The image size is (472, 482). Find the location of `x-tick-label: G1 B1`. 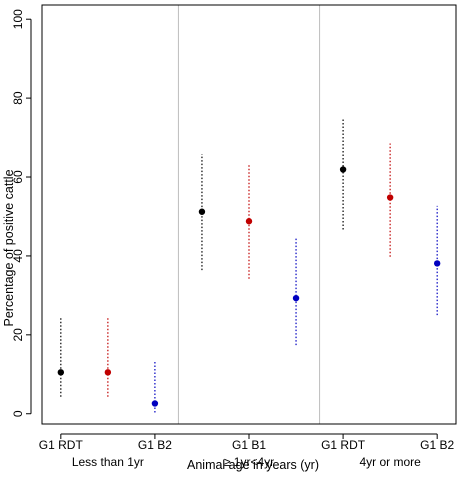

x-tick-label: G1 B1 is located at coordinates (249, 445).